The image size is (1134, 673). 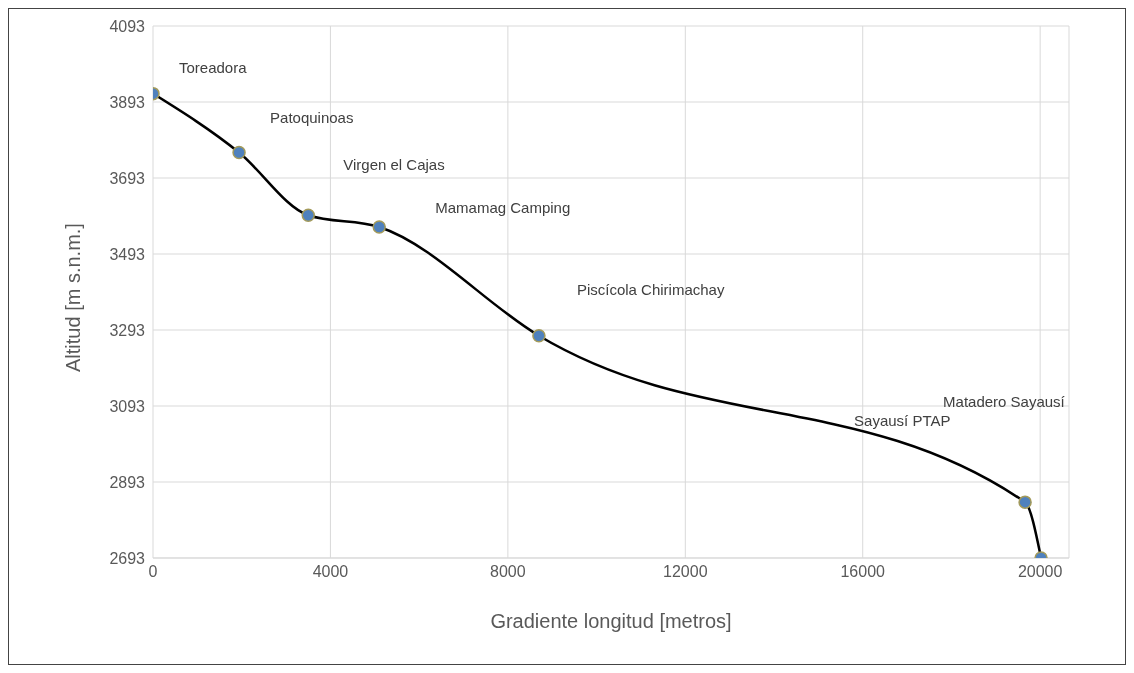 What do you see at coordinates (312, 117) in the screenshot?
I see `annotation: Patoquinoas` at bounding box center [312, 117].